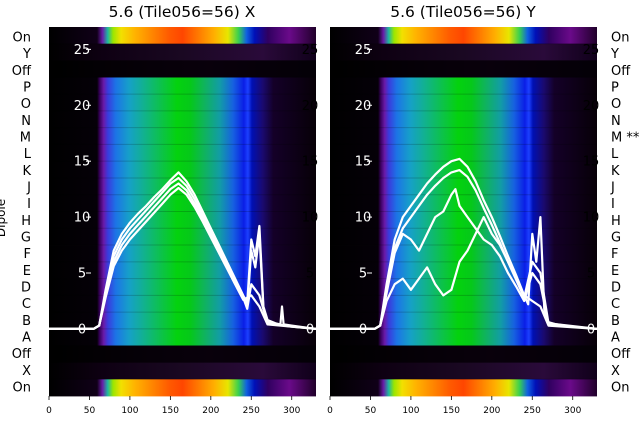 The width and height of the screenshot is (640, 440). I want to click on x-tick-label: 300, so click(291, 411).